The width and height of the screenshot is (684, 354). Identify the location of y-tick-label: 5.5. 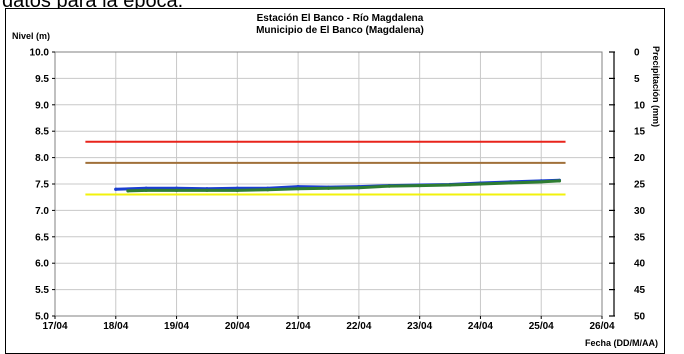
(42, 290).